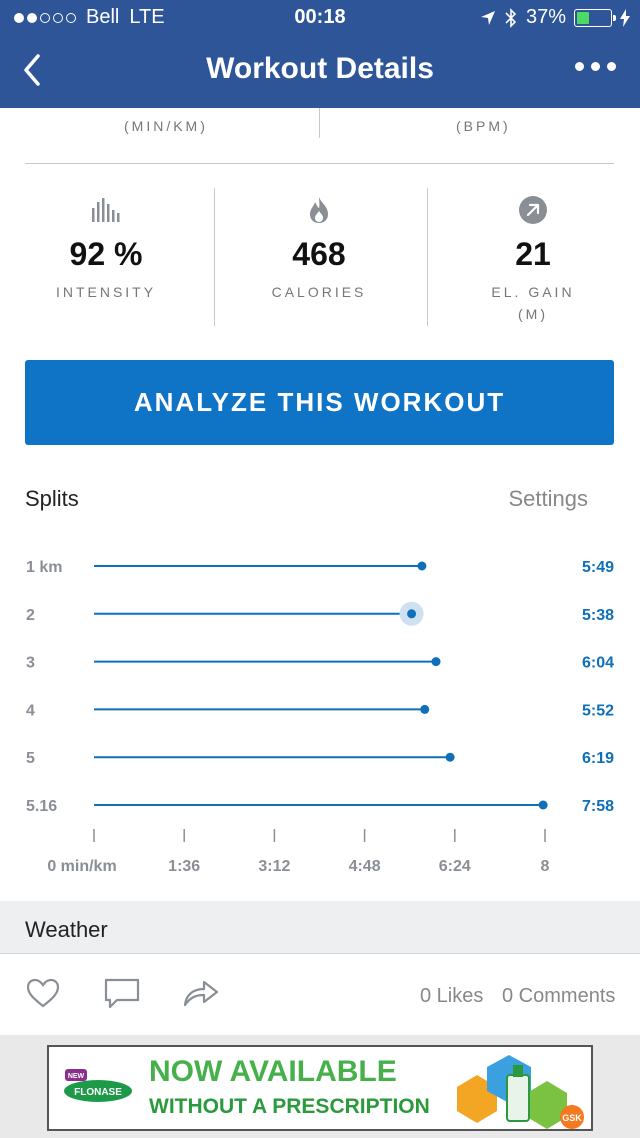 This screenshot has width=640, height=1138. I want to click on calories-value: 468, so click(319, 254).